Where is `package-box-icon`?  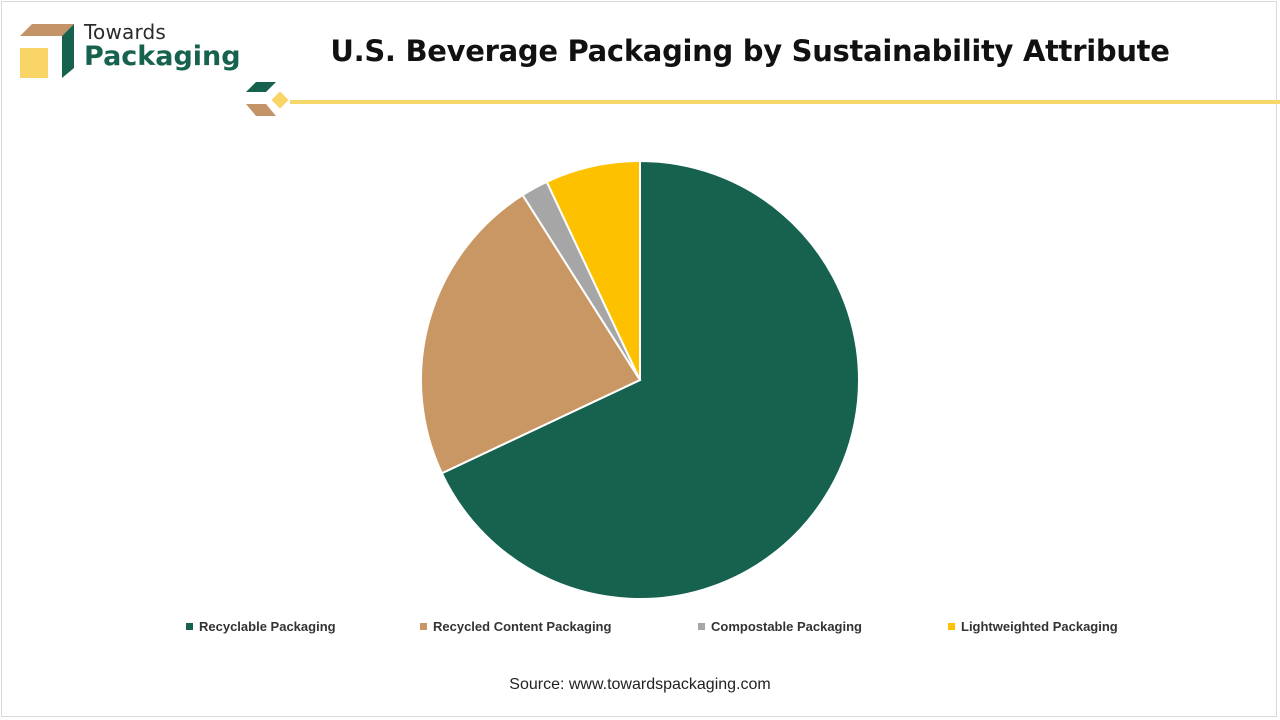
package-box-icon is located at coordinates (47, 51).